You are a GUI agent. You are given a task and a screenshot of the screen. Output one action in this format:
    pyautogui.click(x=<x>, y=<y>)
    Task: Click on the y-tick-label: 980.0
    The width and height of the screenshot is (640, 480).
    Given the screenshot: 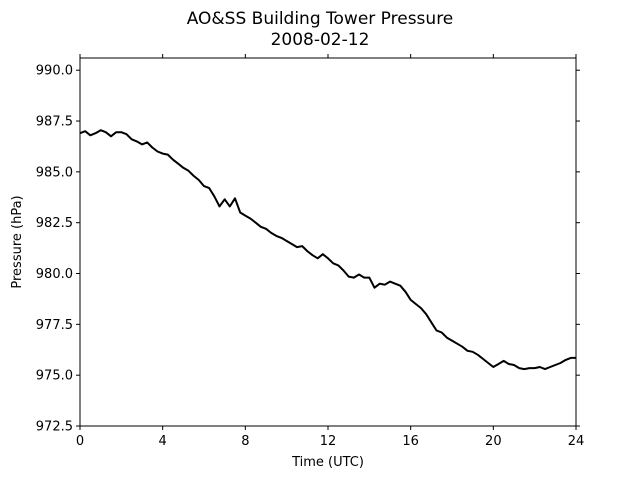 What is the action you would take?
    pyautogui.click(x=54, y=274)
    